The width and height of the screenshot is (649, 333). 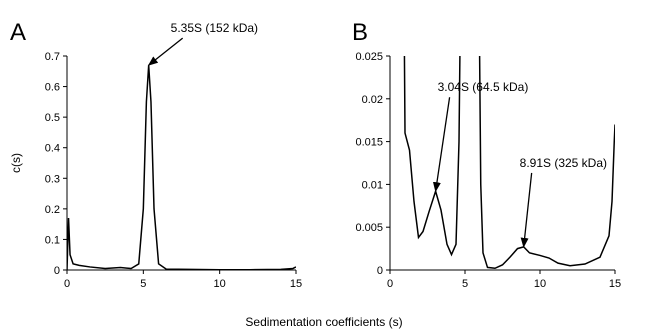 I want to click on y-tick-label: 0.01, so click(x=372, y=185).